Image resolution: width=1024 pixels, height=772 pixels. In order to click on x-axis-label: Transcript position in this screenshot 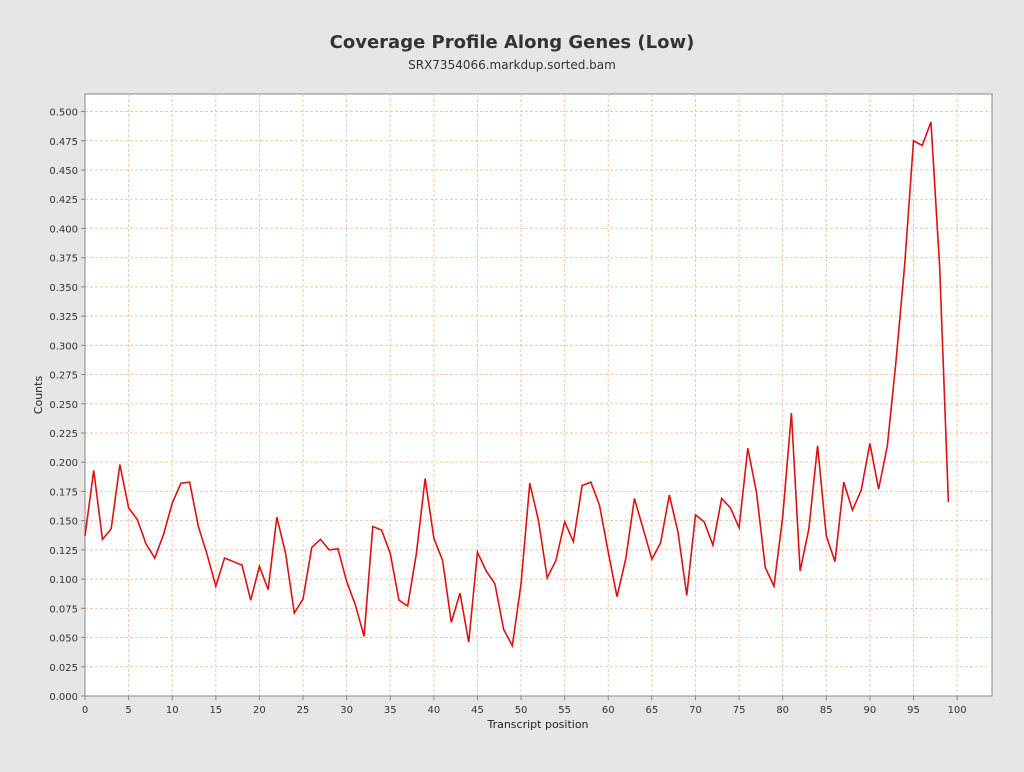, I will do `click(537, 724)`.